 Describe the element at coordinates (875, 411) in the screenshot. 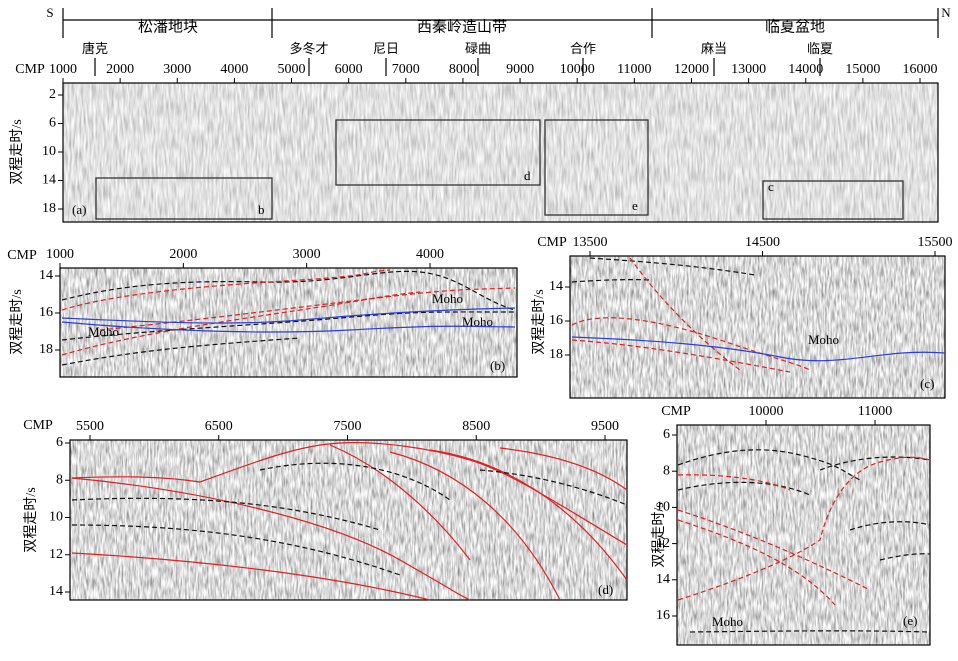

I see `x-tick-label: 11000` at that location.